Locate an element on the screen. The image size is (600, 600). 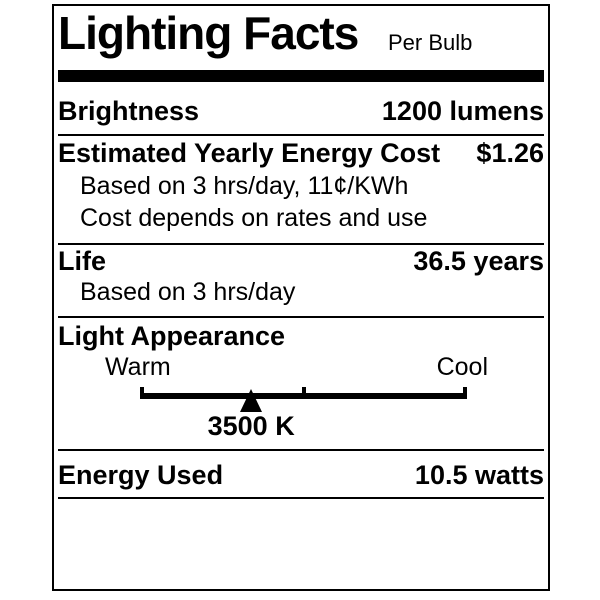
energy-used-value: 10.5 watts is located at coordinates (479, 475).